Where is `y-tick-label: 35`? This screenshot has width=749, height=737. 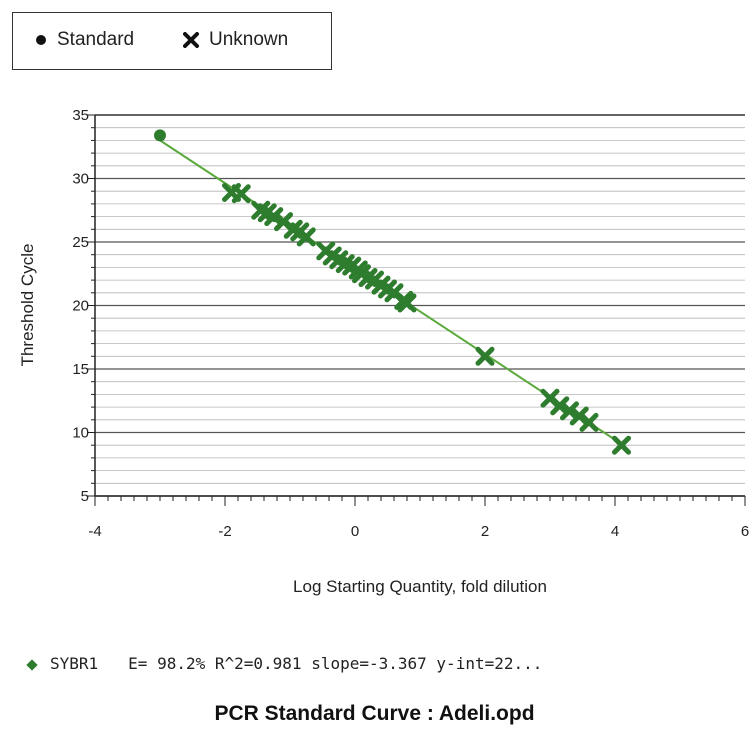 y-tick-label: 35 is located at coordinates (80, 115).